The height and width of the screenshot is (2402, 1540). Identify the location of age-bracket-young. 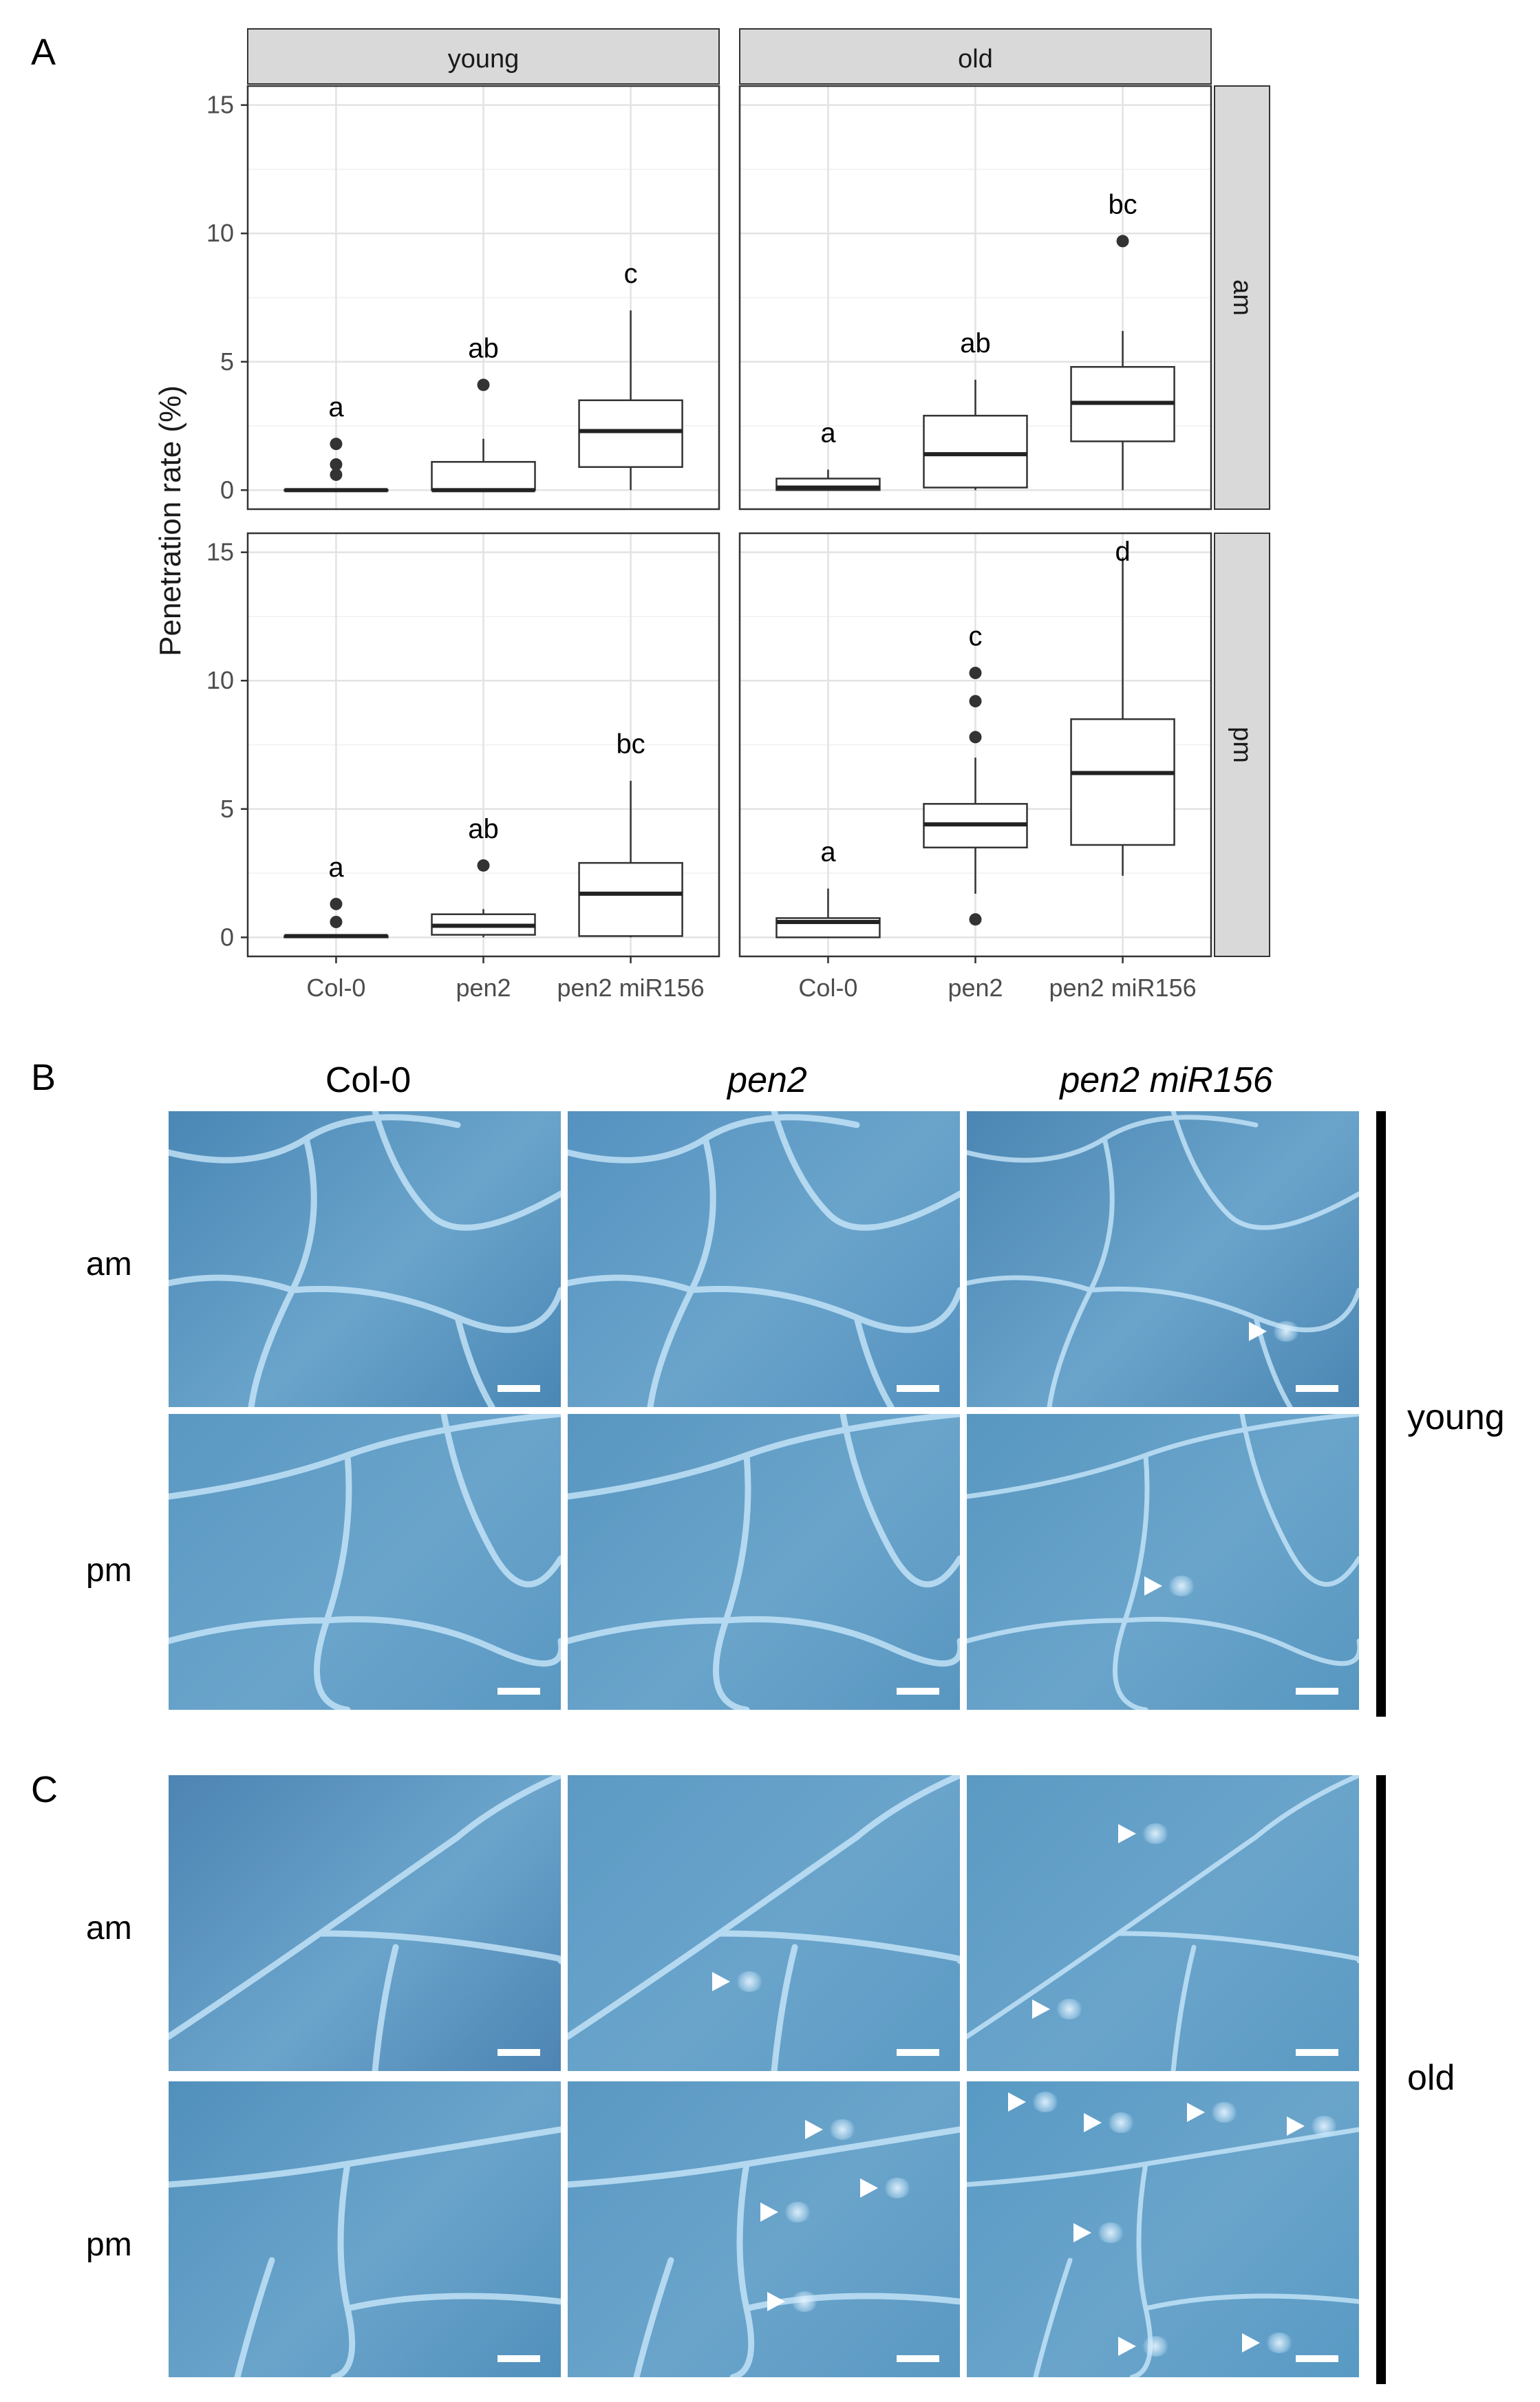
(1381, 1414).